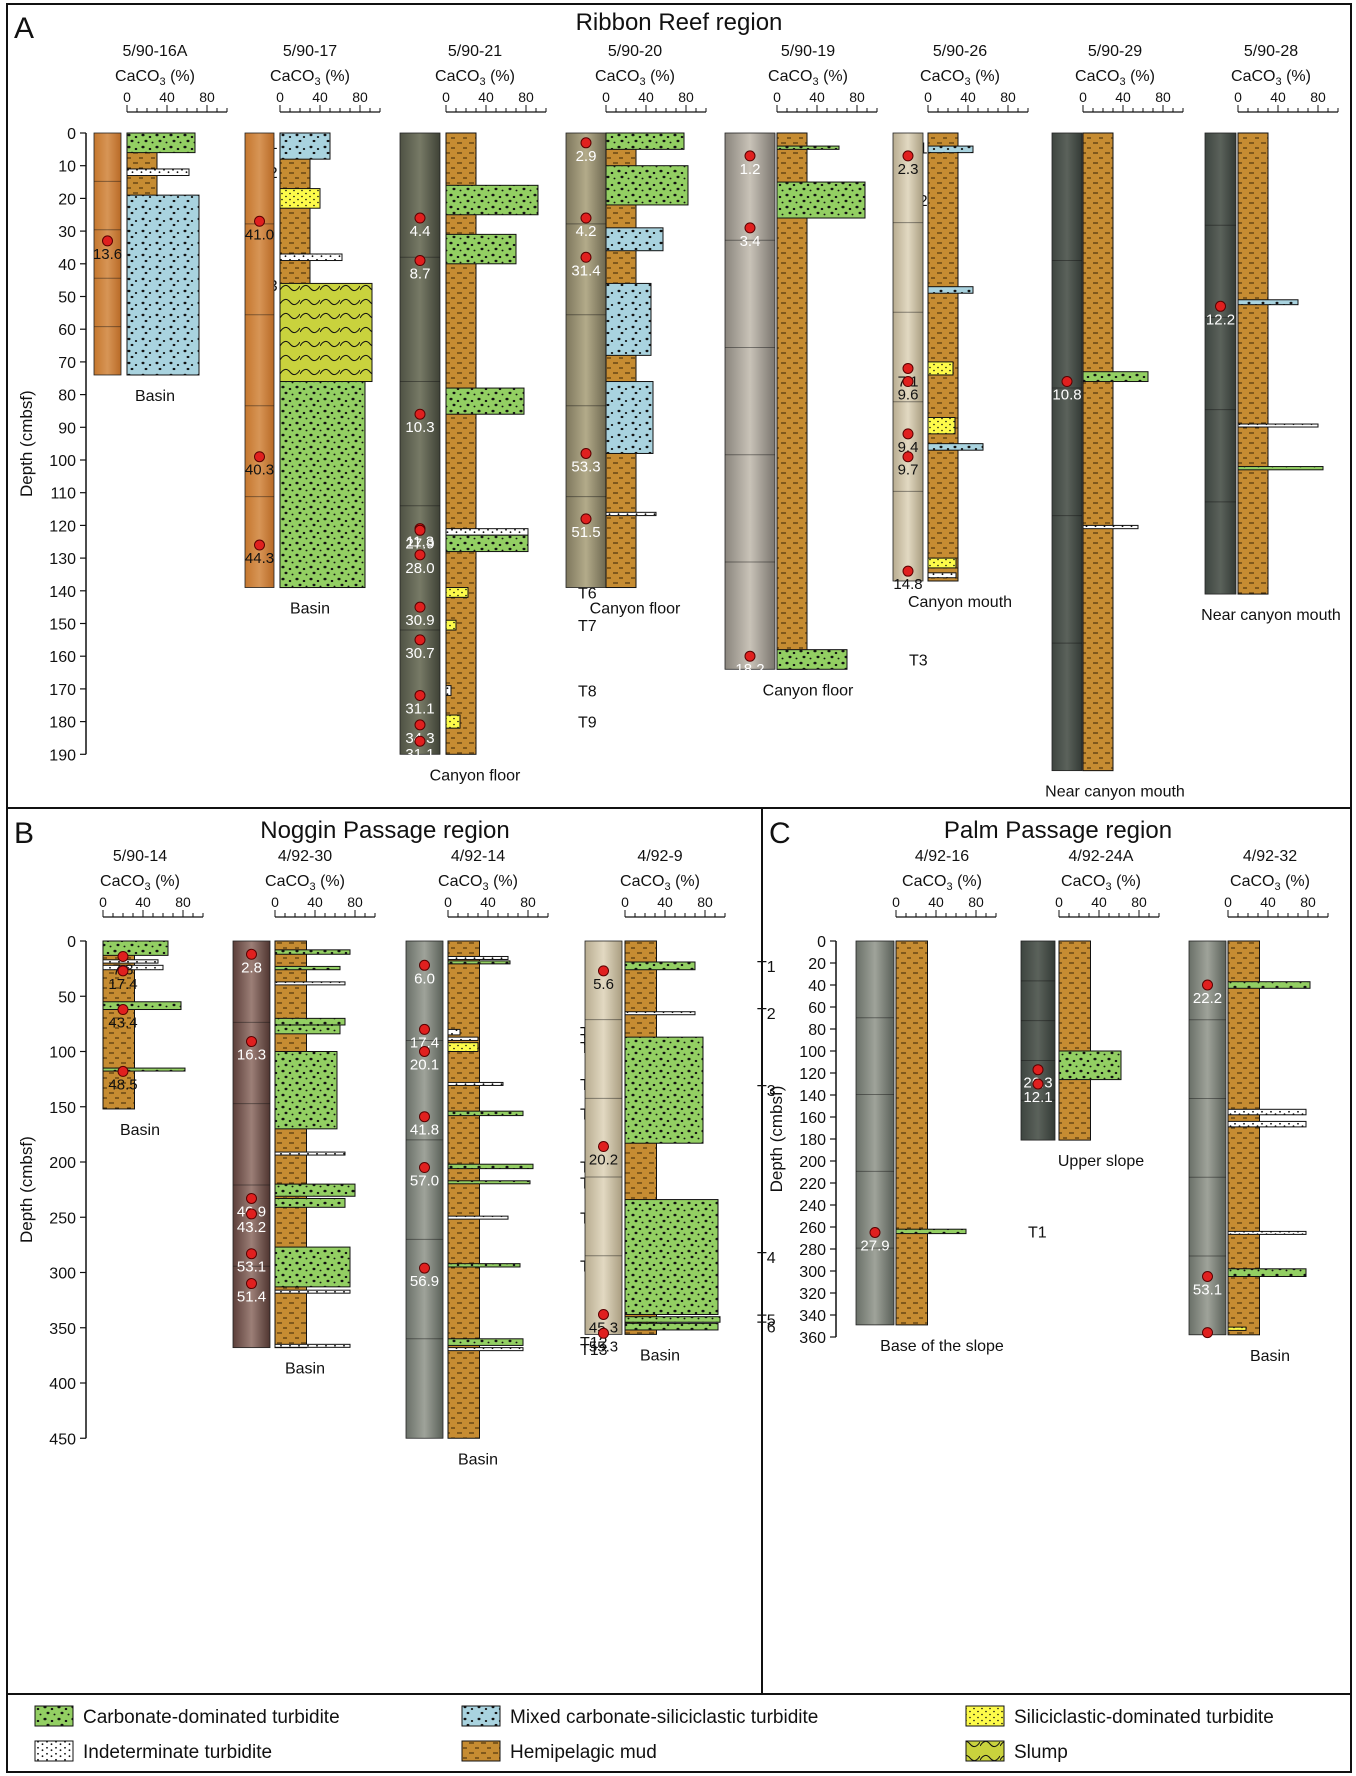  What do you see at coordinates (1207, 1290) in the screenshot?
I see `sample-caco3-value: 53.1` at bounding box center [1207, 1290].